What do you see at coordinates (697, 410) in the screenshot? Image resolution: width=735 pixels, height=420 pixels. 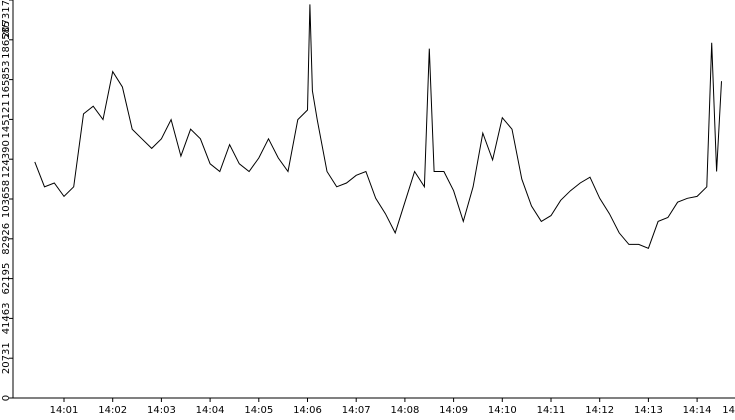 I see `x-tick-label: 14:14` at bounding box center [697, 410].